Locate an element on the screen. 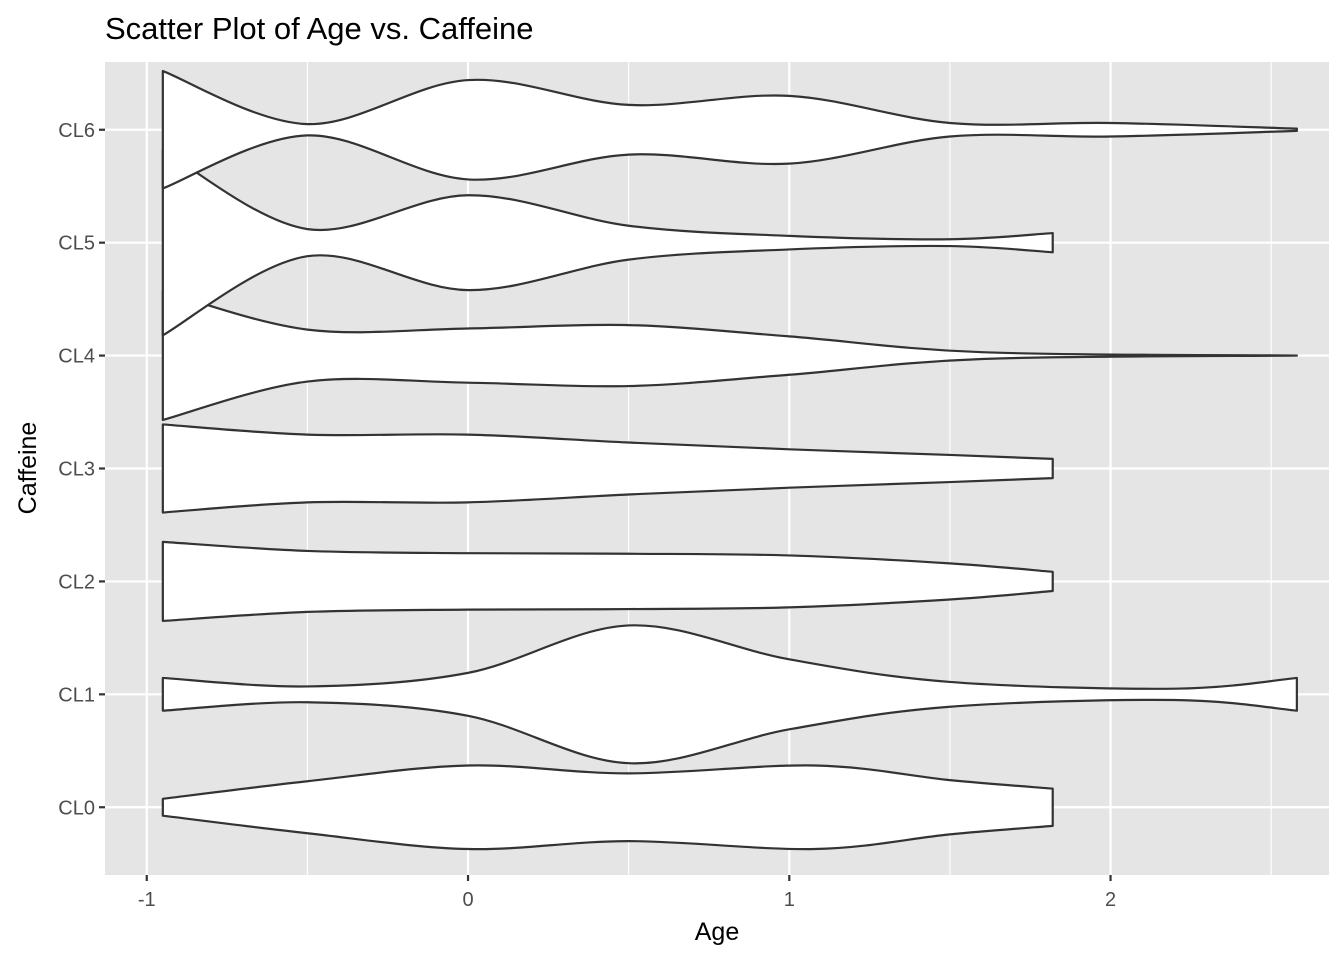 This screenshot has width=1344, height=960. y-tick-label: CL3 is located at coordinates (76, 470).